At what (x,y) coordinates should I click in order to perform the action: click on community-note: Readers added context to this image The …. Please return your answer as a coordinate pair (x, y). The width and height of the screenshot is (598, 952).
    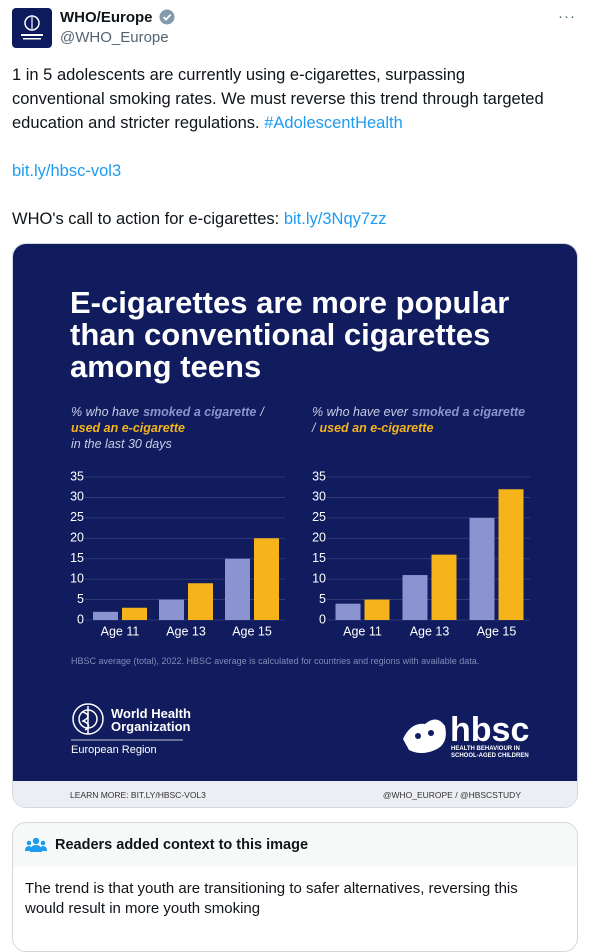
    Looking at the image, I should click on (295, 887).